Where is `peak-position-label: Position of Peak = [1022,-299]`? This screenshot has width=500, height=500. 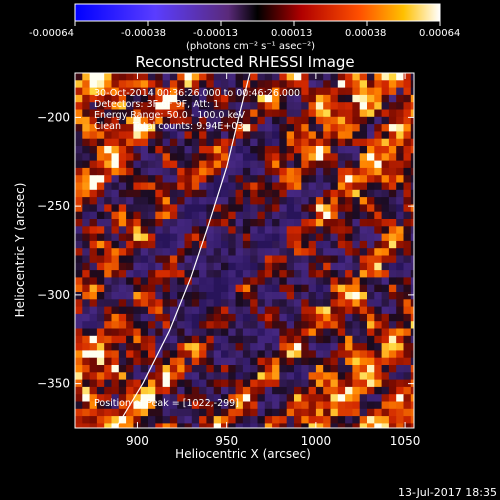 peak-position-label: Position of Peak = [1022,-299] is located at coordinates (166, 403).